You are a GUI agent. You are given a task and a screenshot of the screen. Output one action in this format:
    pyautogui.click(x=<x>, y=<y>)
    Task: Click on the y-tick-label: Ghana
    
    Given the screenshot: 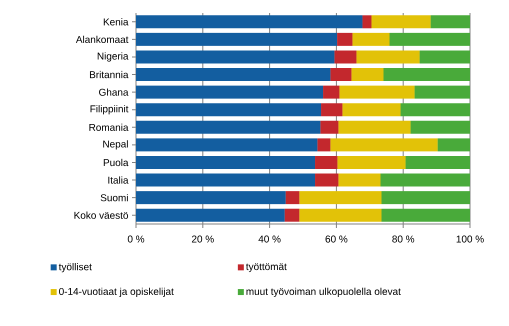 What is the action you would take?
    pyautogui.click(x=113, y=92)
    